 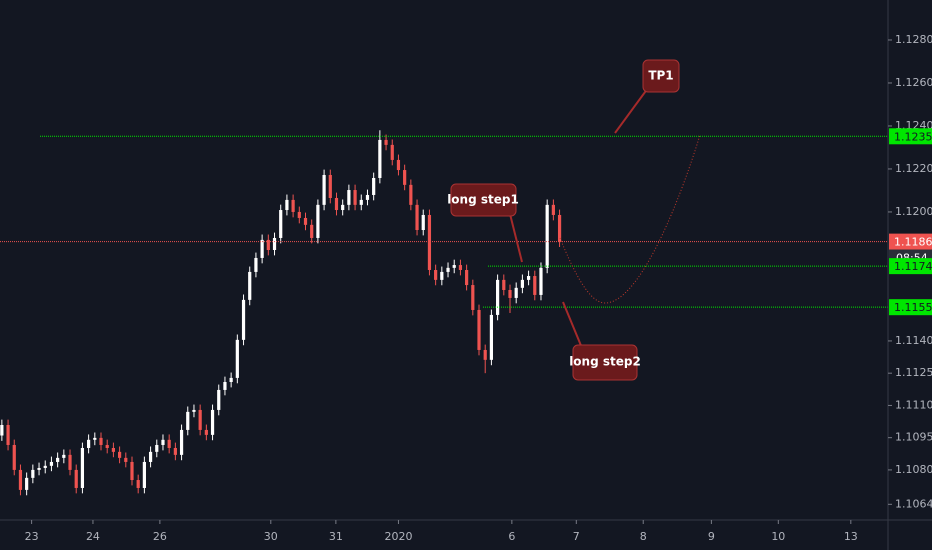 I want to click on annotation-text: long step2, so click(x=605, y=362).